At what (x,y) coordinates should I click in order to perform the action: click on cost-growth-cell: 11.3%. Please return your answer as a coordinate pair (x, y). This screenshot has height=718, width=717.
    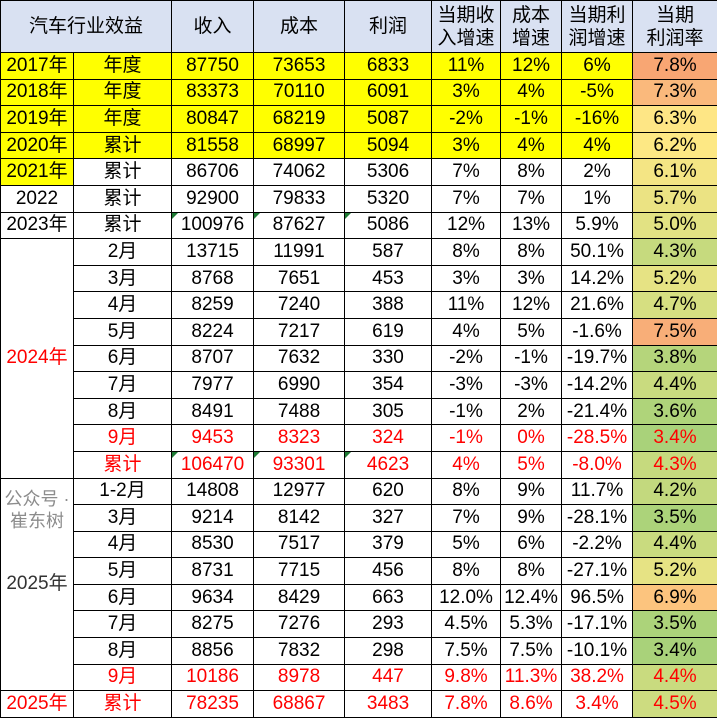
    Looking at the image, I should click on (531, 677).